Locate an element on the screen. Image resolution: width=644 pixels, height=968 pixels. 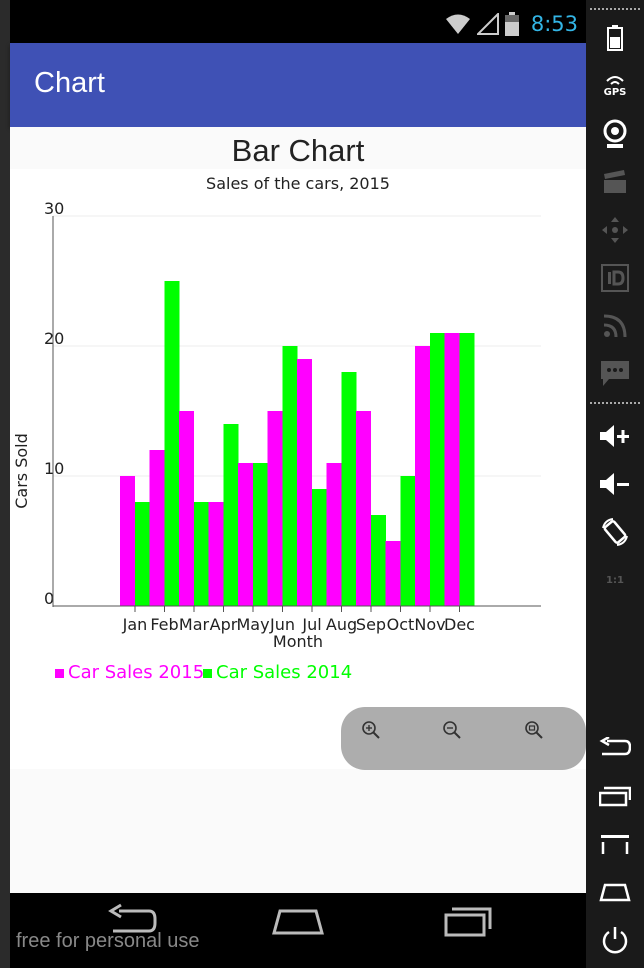
chart-subtitle: Sales of the cars, 2015 is located at coordinates (298, 183).